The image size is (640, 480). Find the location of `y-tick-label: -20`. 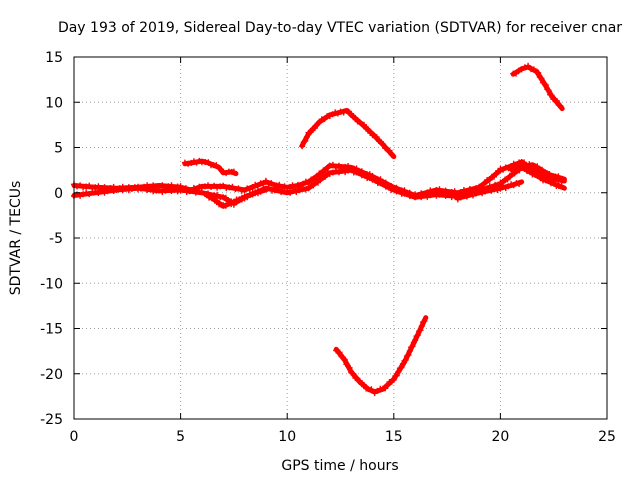

y-tick-label: -20 is located at coordinates (51, 375).